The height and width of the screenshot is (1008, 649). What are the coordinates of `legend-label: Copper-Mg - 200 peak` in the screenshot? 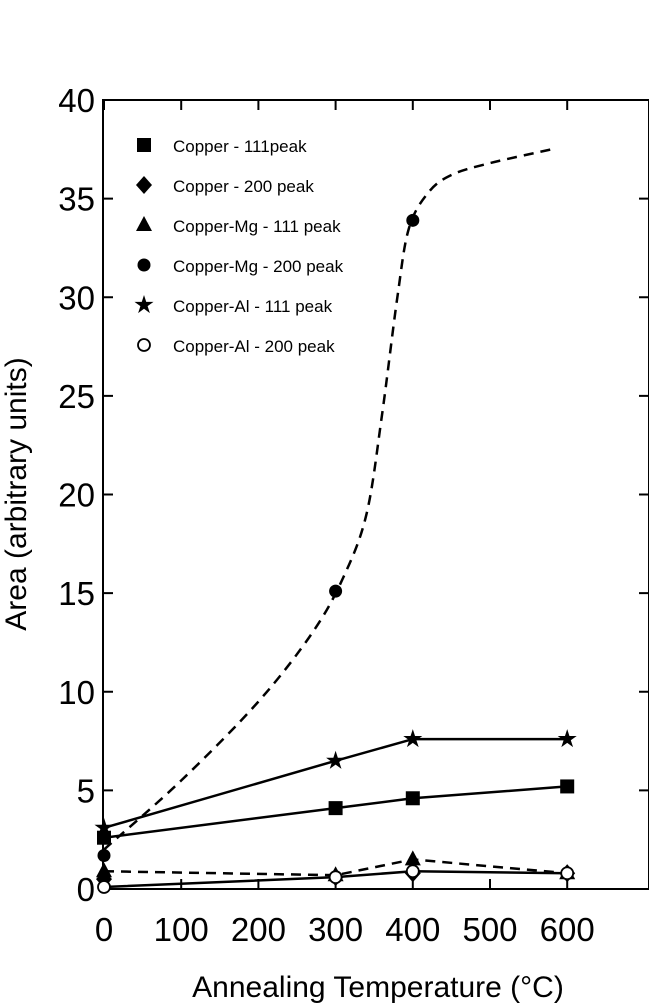 It's located at (258, 266).